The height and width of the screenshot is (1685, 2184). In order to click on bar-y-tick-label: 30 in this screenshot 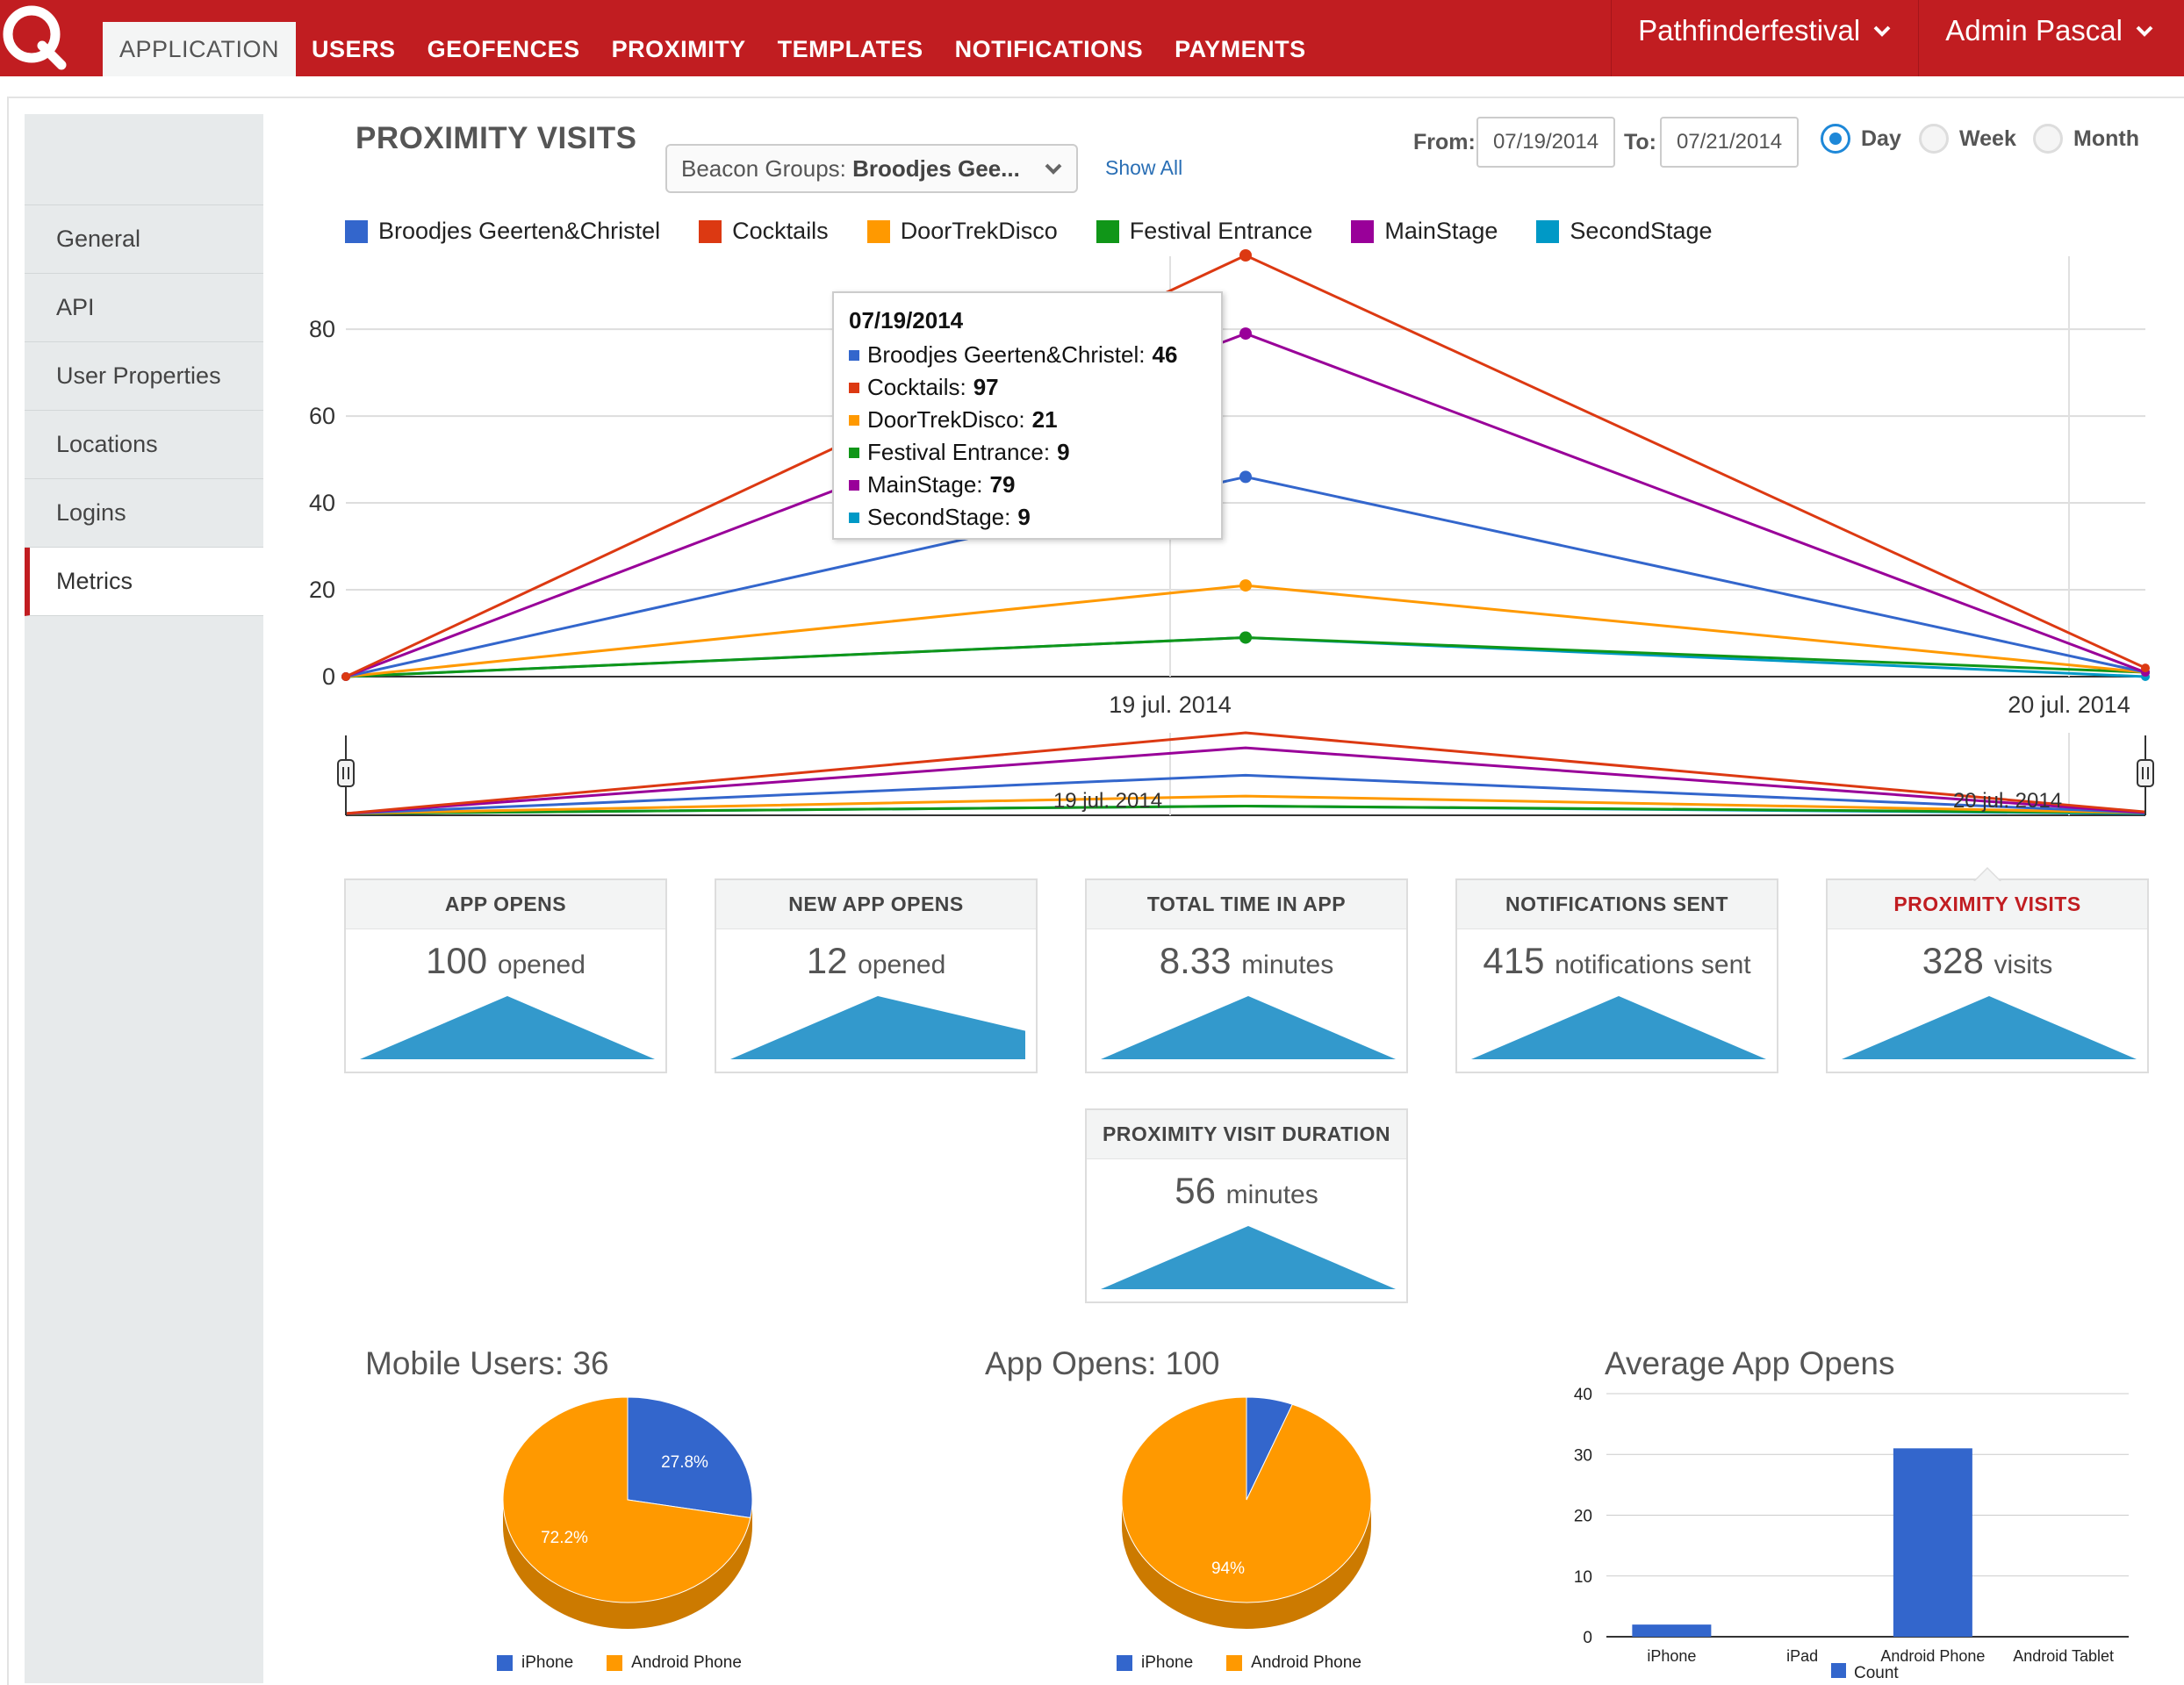, I will do `click(1583, 1455)`.